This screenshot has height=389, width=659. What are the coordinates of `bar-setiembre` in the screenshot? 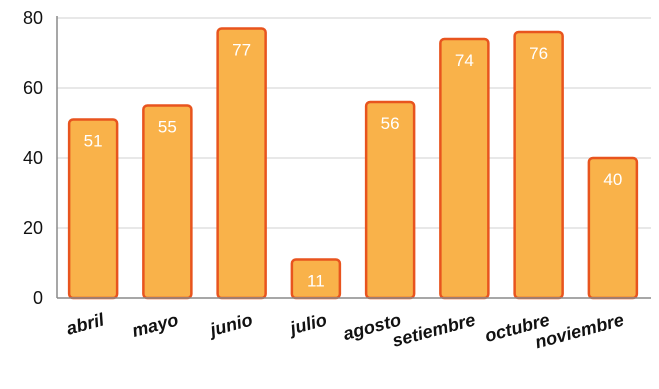 It's located at (464, 168).